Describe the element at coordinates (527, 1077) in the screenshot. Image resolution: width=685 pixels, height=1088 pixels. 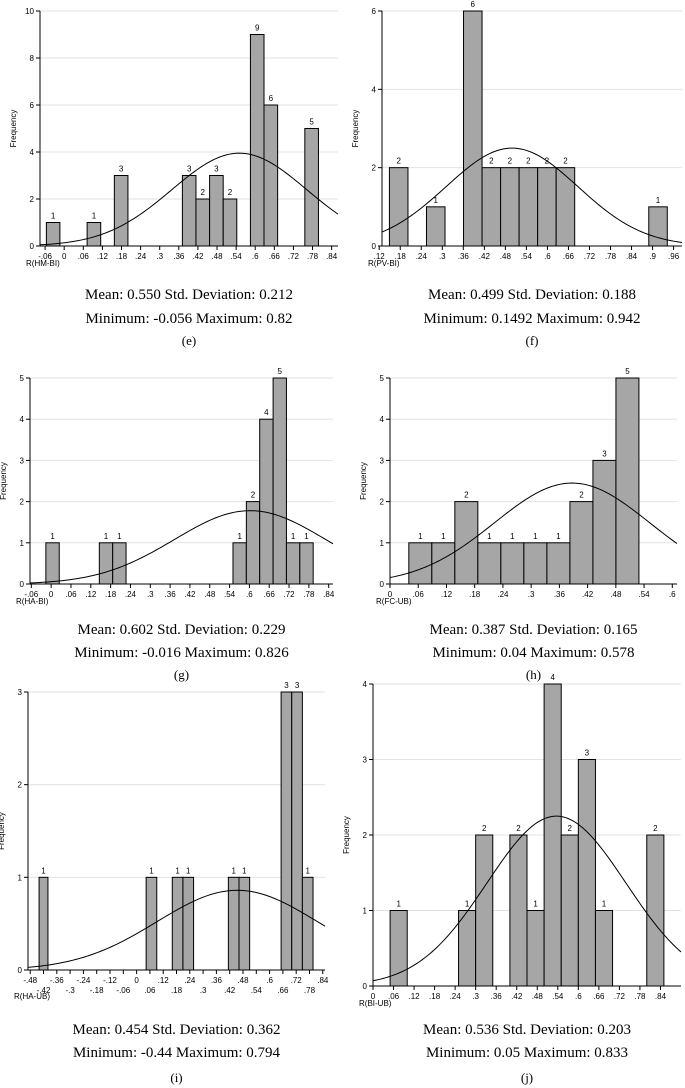
I see `panel-label: (j)` at that location.